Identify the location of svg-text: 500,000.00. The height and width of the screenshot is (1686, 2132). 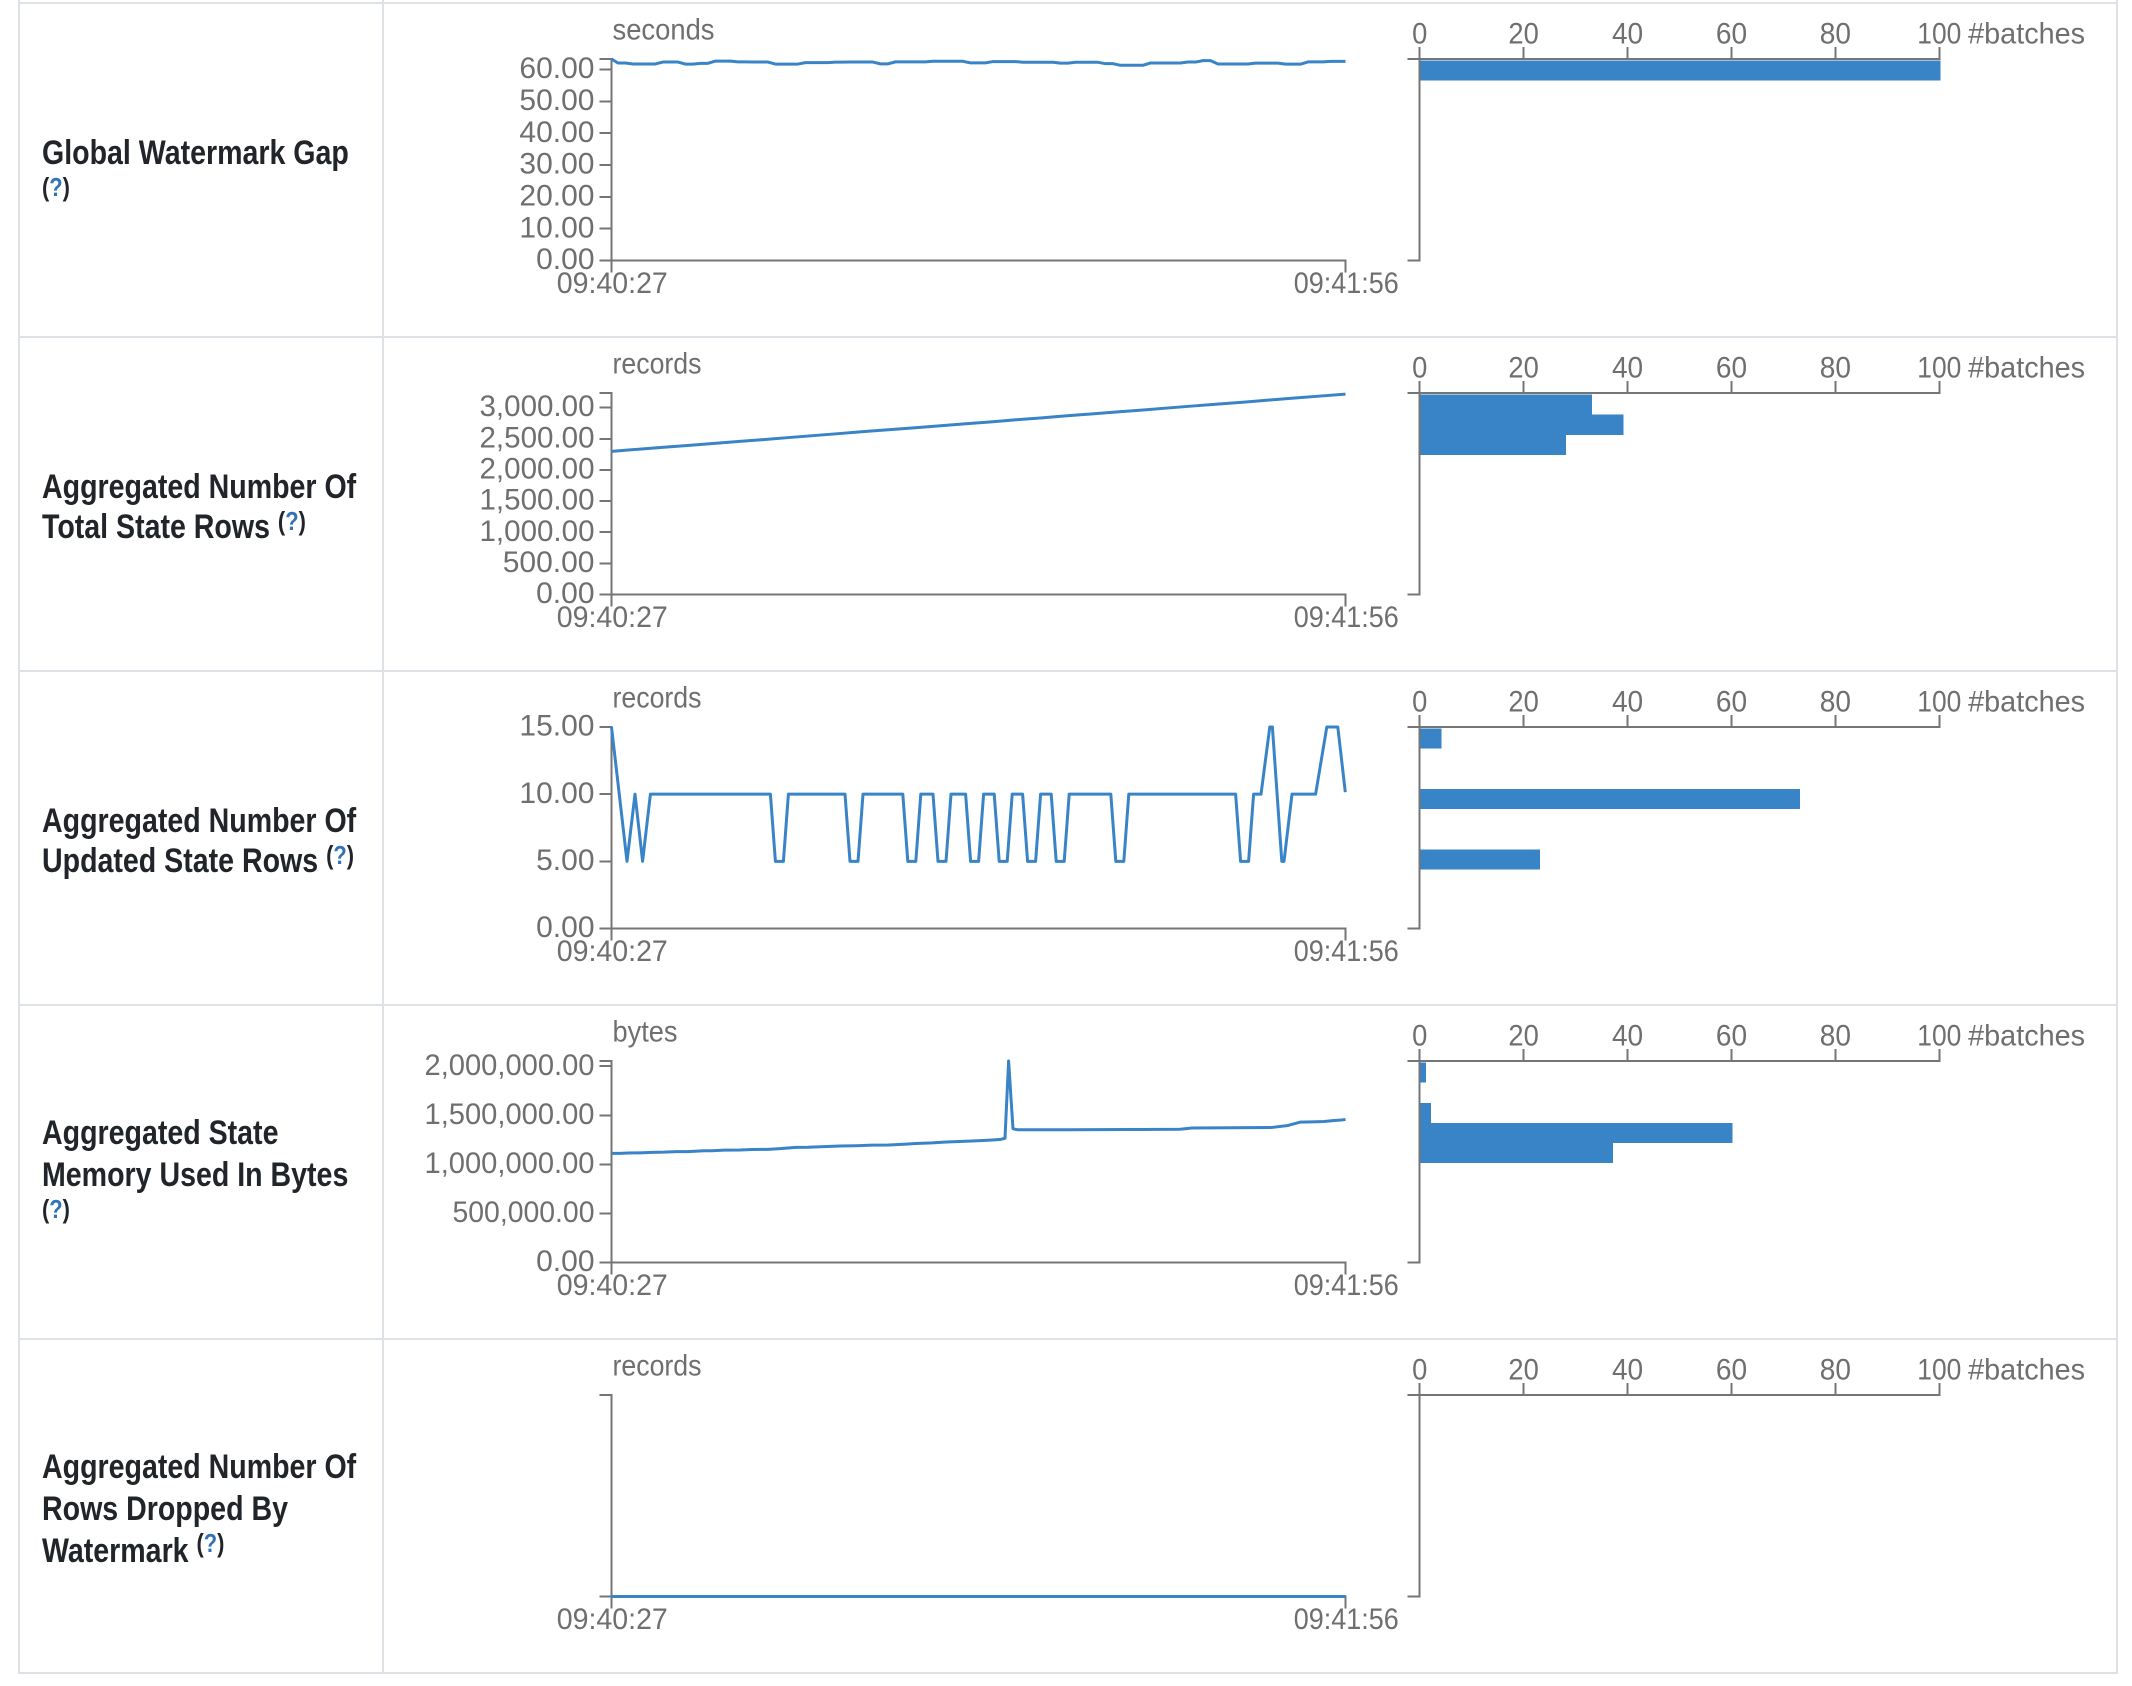
(524, 1212).